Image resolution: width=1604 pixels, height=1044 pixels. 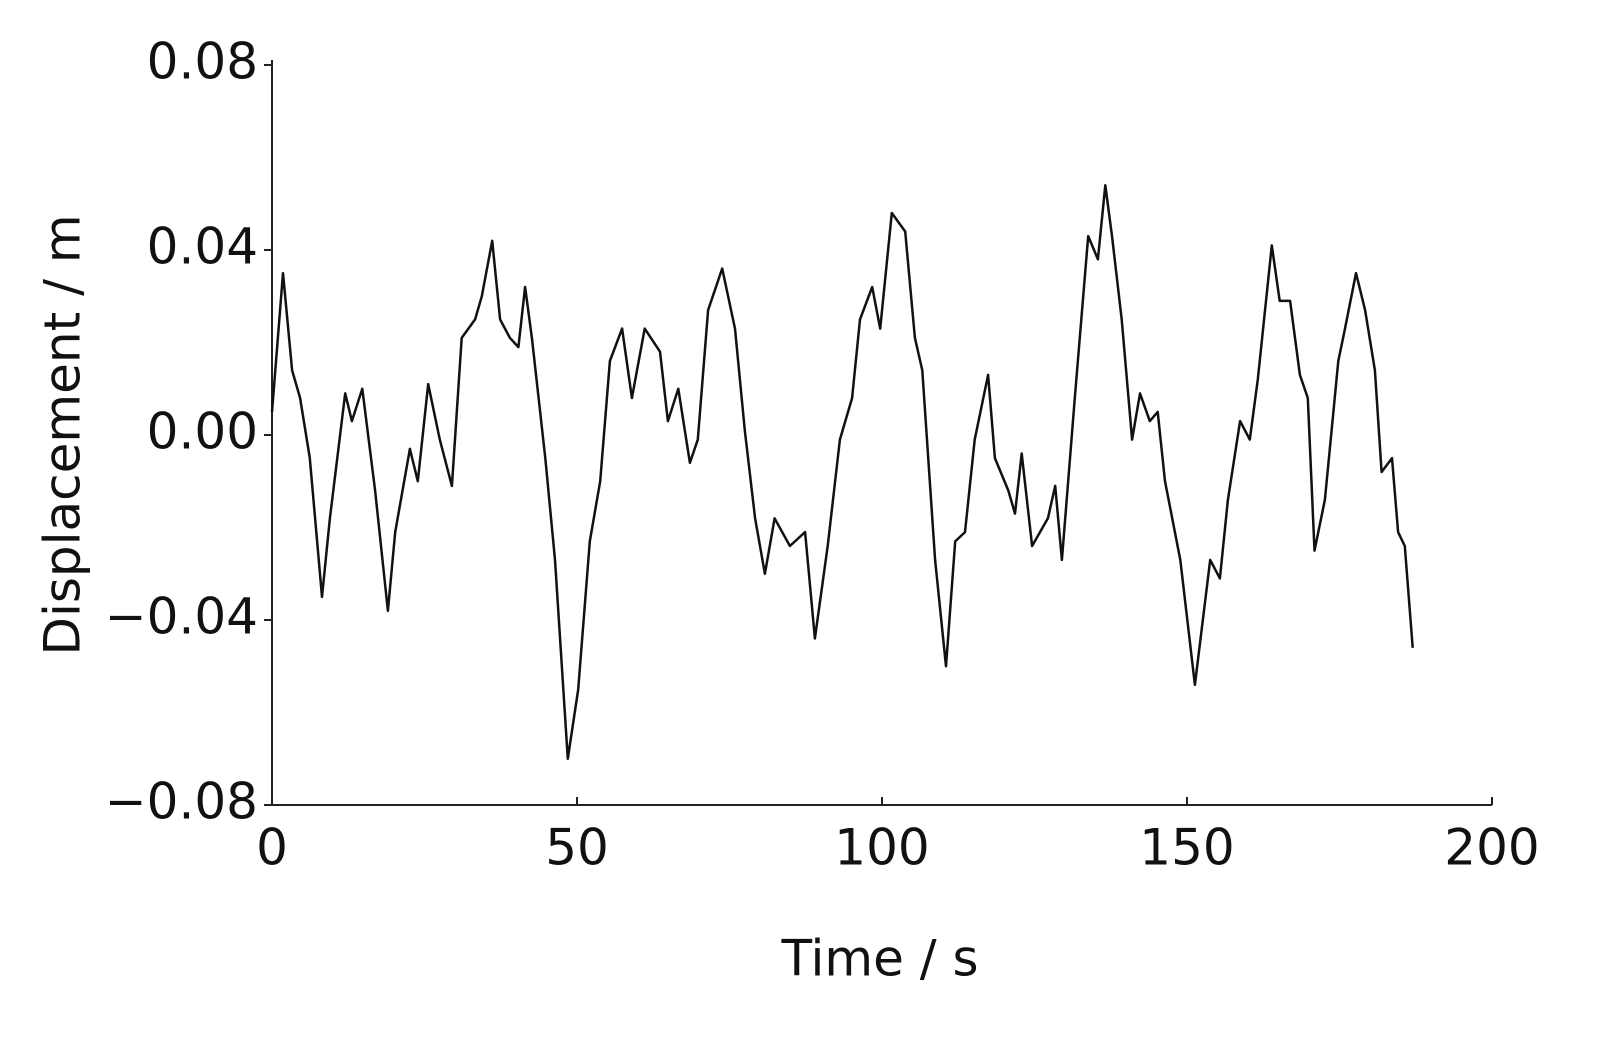 I want to click on x-tick-label: 100, so click(x=881, y=848).